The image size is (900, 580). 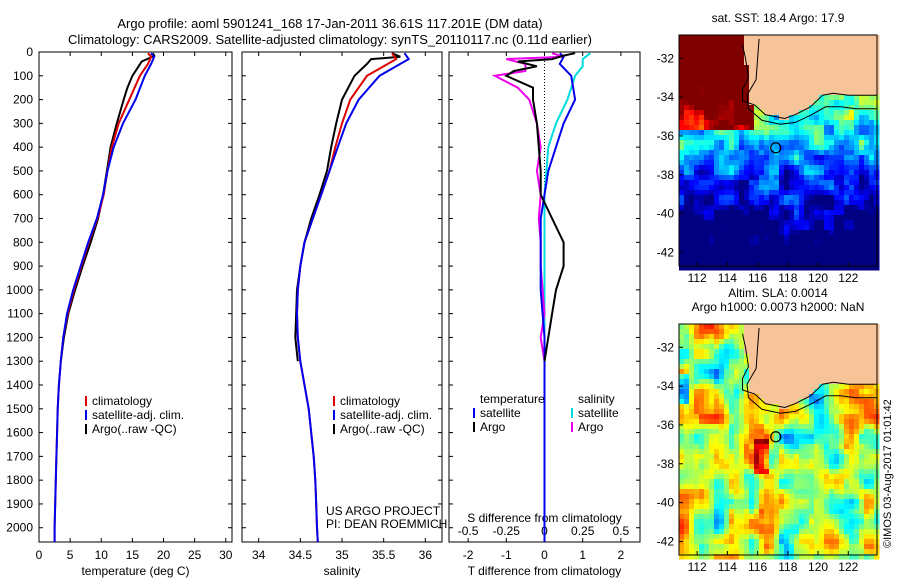 I want to click on sla-map-field, so click(x=779, y=442).